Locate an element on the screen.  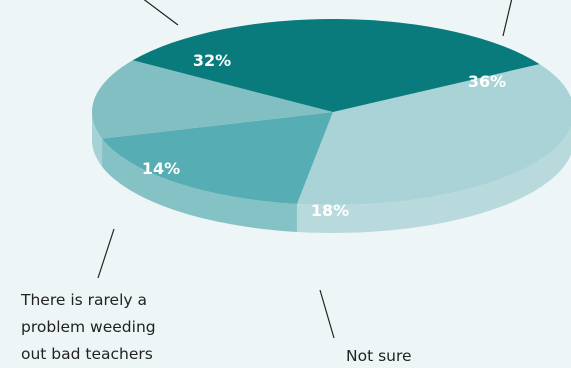
slice-category-label: Not sure is located at coordinates (379, 356).